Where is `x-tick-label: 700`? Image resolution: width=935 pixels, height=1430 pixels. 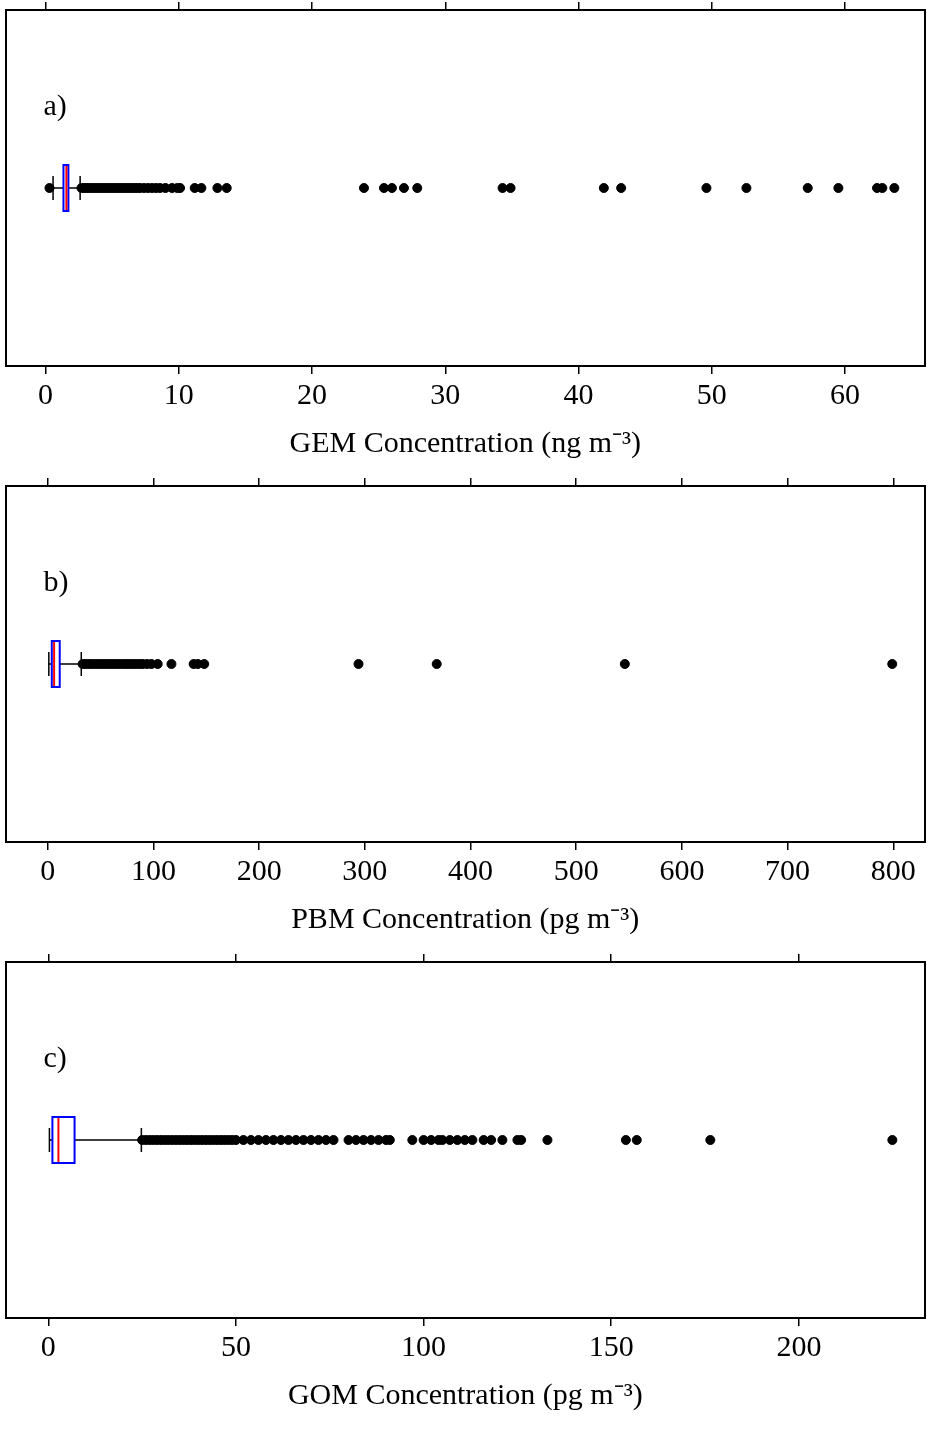 x-tick-label: 700 is located at coordinates (788, 869).